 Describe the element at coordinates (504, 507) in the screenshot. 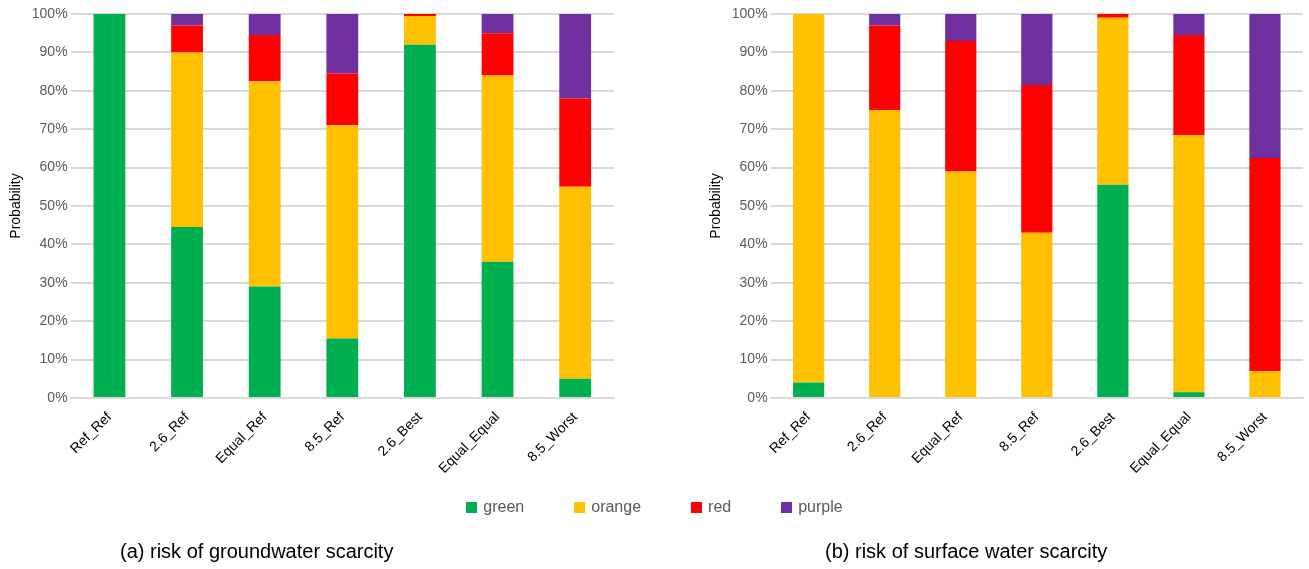

I see `legend-label: green` at that location.